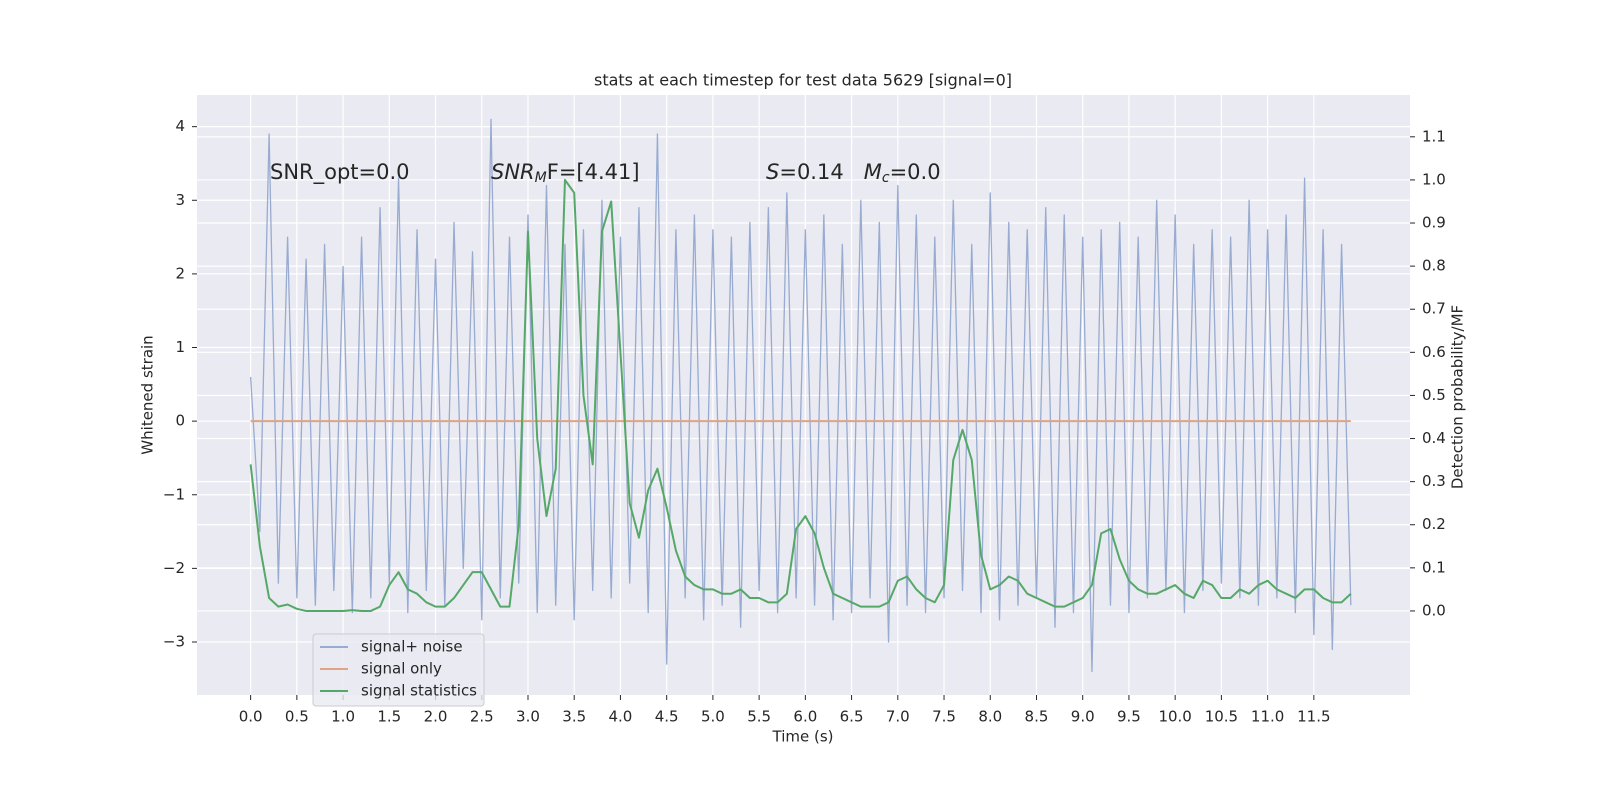 This screenshot has height=800, width=1600. What do you see at coordinates (401, 669) in the screenshot?
I see `legend-label: signal only` at bounding box center [401, 669].